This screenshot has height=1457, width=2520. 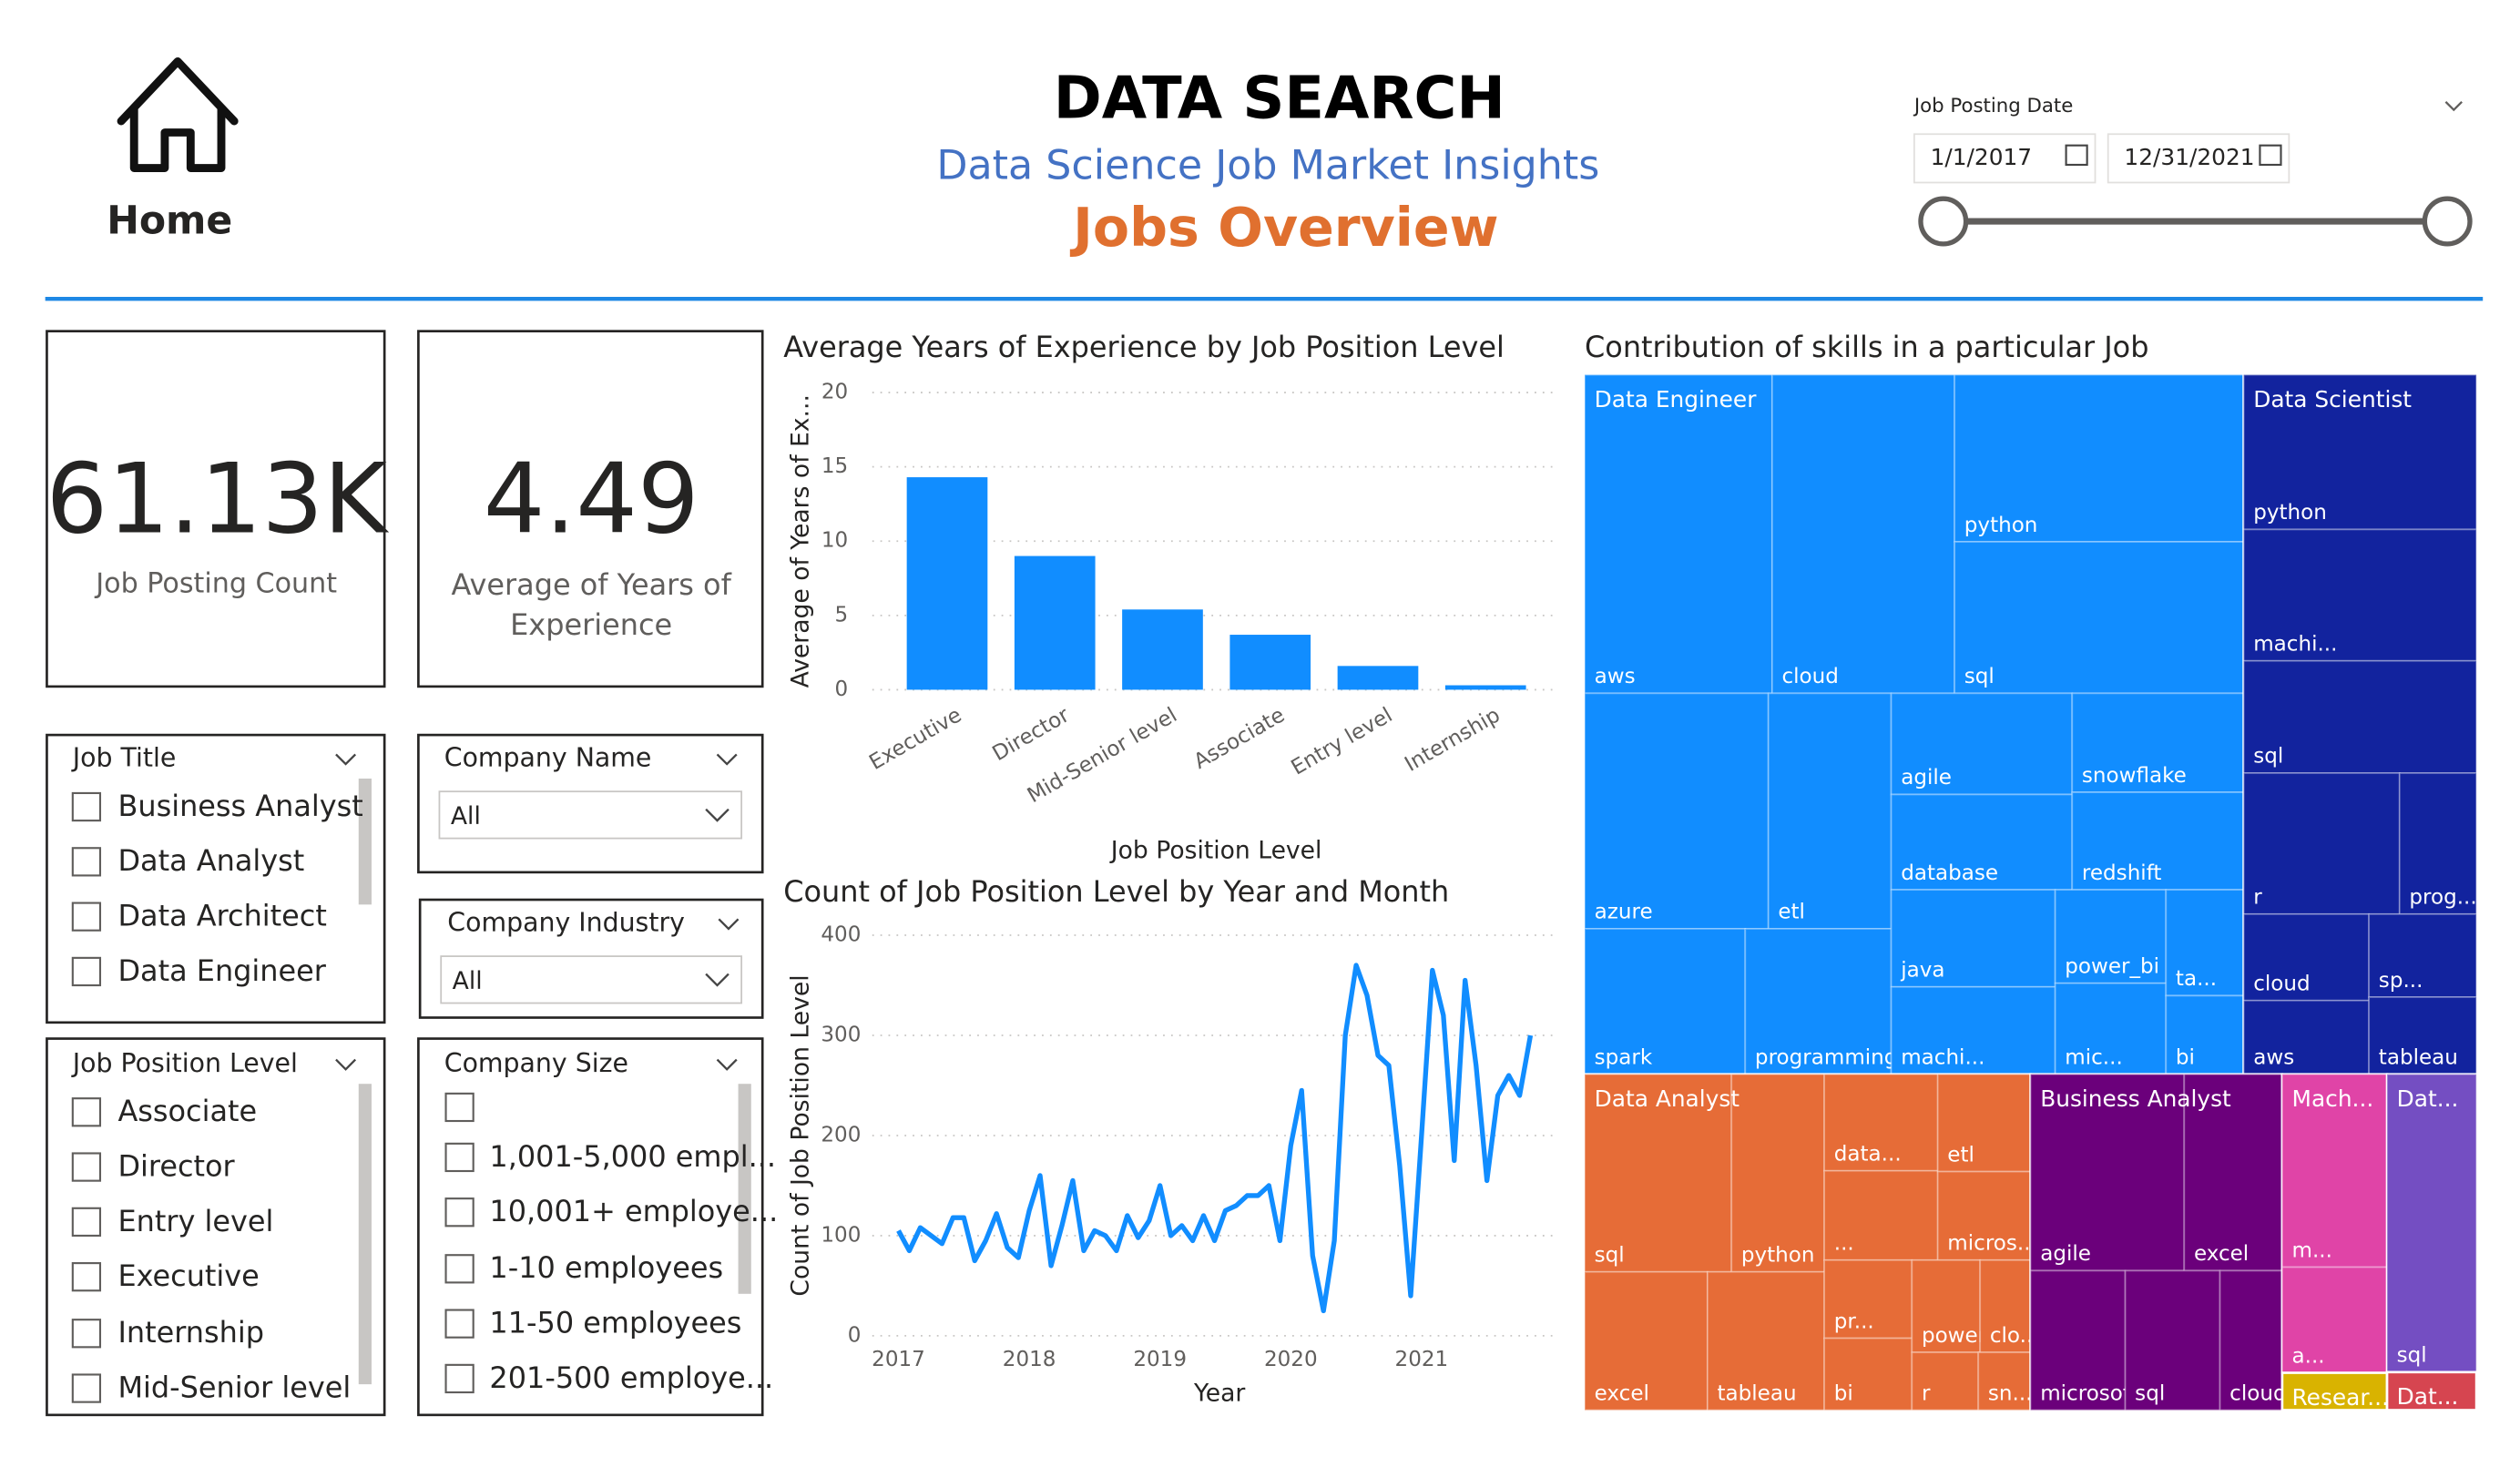 I want to click on date-start-box, so click(x=2005, y=158).